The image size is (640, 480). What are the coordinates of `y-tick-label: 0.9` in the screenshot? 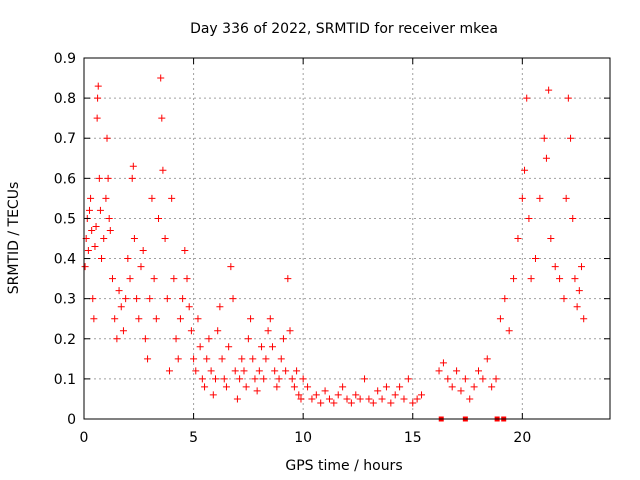 It's located at (65, 59).